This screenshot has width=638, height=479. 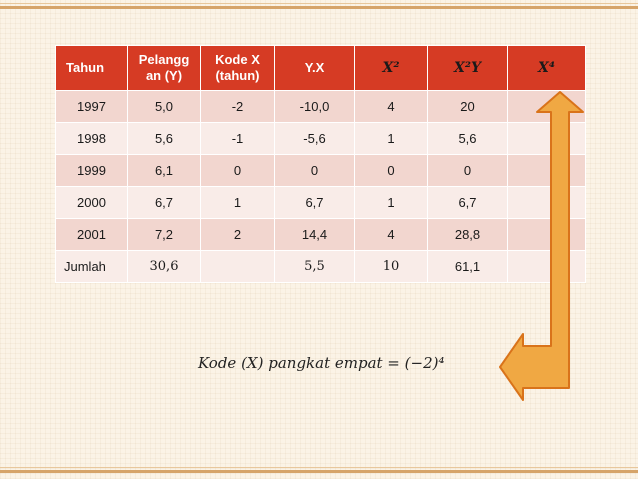 I want to click on cell-total-x-fourth, so click(x=546, y=266).